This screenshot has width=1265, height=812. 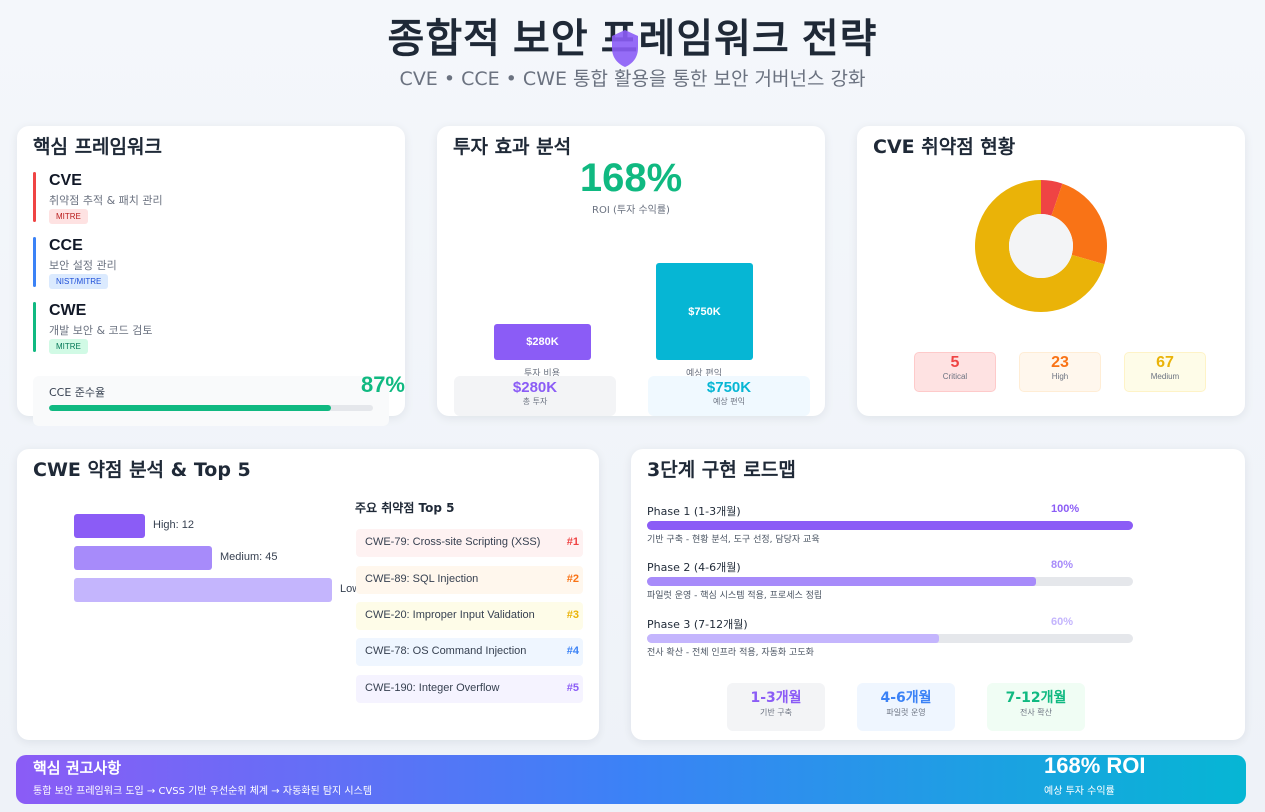 I want to click on top5-item: CWE-20: Improper Input Validation #3, so click(x=469, y=616).